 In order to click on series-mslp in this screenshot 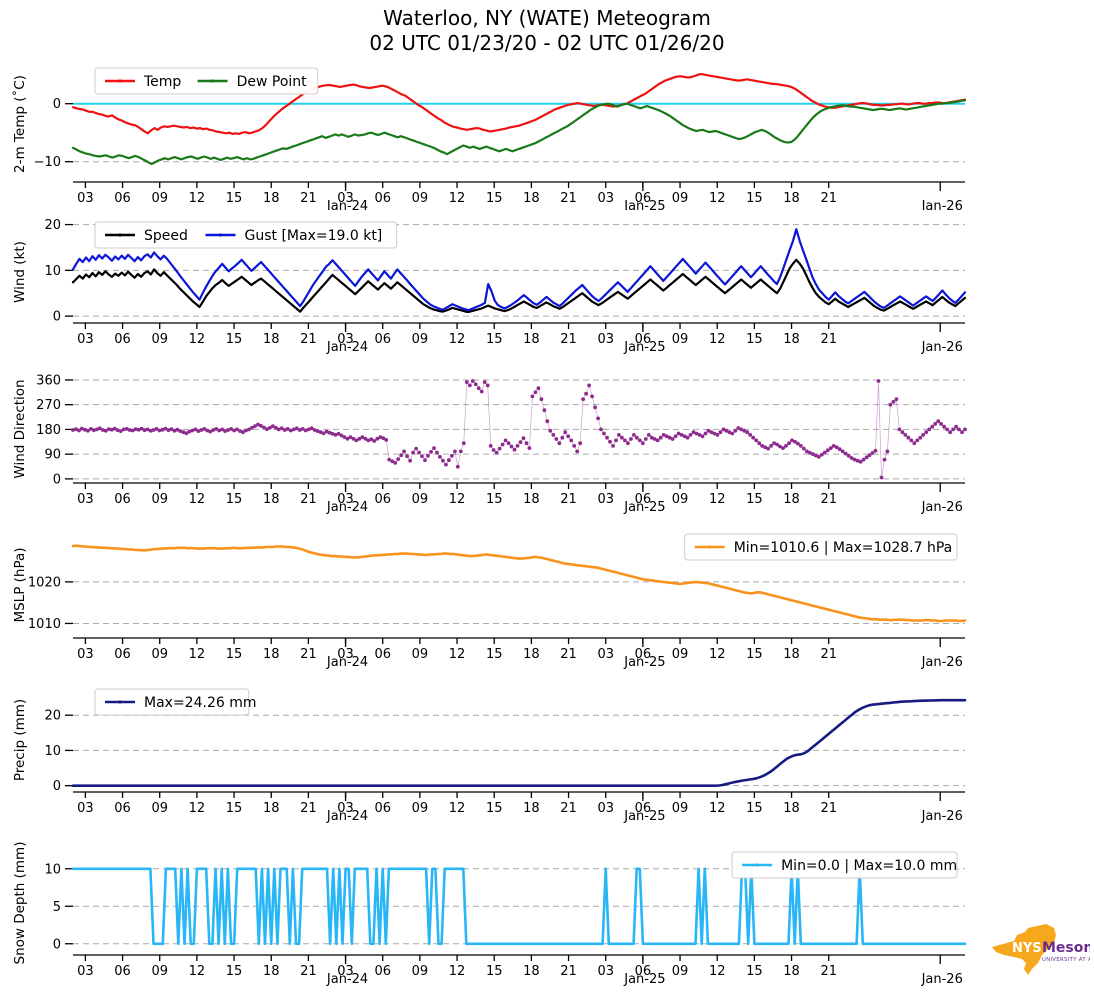, I will do `click(519, 583)`.